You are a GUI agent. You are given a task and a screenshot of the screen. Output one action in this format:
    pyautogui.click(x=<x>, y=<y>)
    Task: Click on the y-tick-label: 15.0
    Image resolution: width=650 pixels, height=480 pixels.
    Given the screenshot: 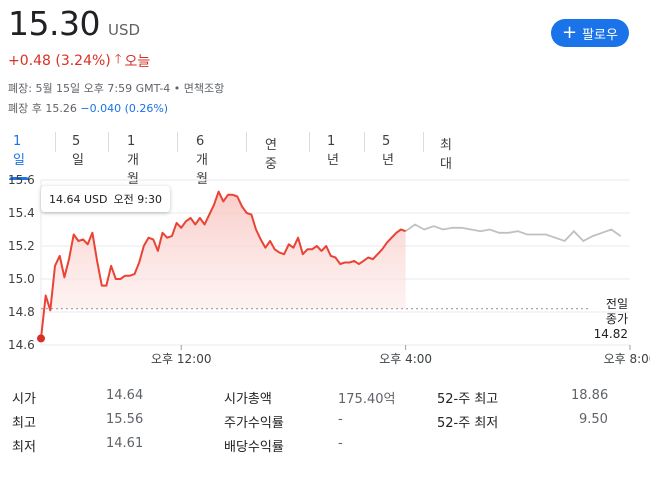 What is the action you would take?
    pyautogui.click(x=21, y=279)
    